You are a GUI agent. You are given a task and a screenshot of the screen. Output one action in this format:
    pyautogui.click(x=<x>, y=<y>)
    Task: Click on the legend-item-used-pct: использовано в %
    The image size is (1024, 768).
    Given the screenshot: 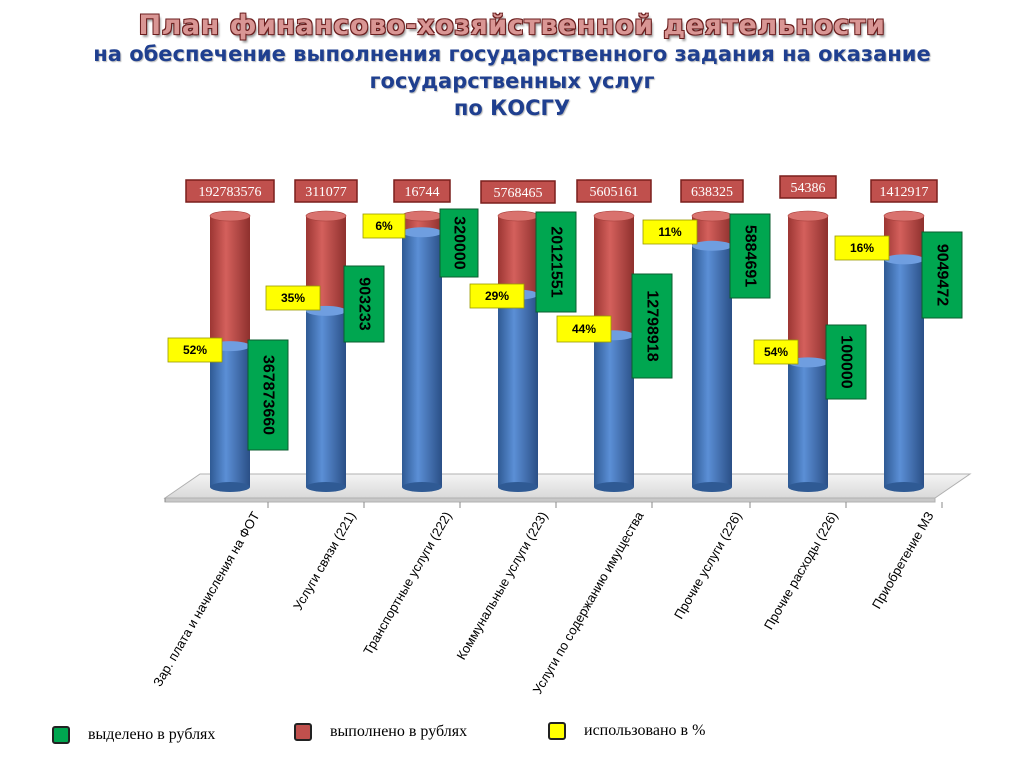 What is the action you would take?
    pyautogui.click(x=626, y=731)
    